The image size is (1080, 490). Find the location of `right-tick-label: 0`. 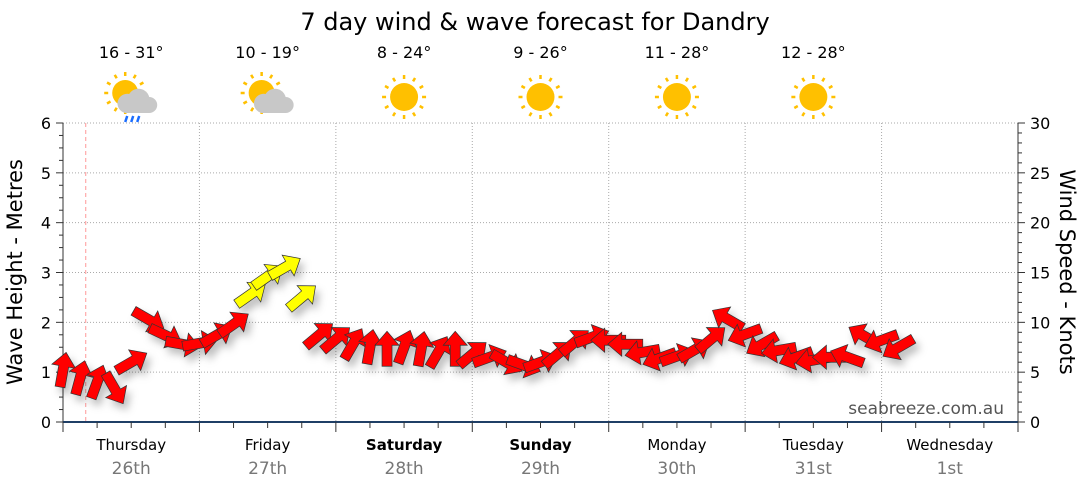

right-tick-label: 0 is located at coordinates (1035, 422).